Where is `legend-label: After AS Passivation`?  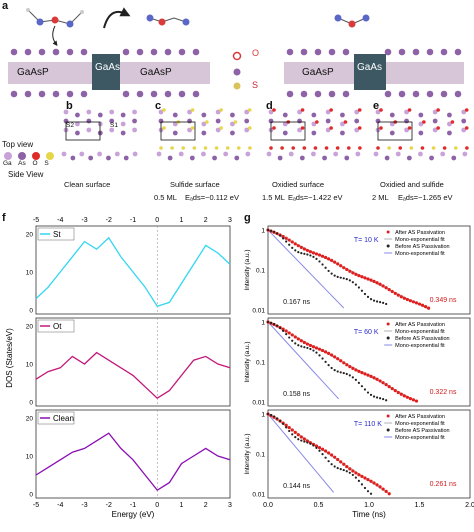 legend-label: After AS Passivation is located at coordinates (420, 417).